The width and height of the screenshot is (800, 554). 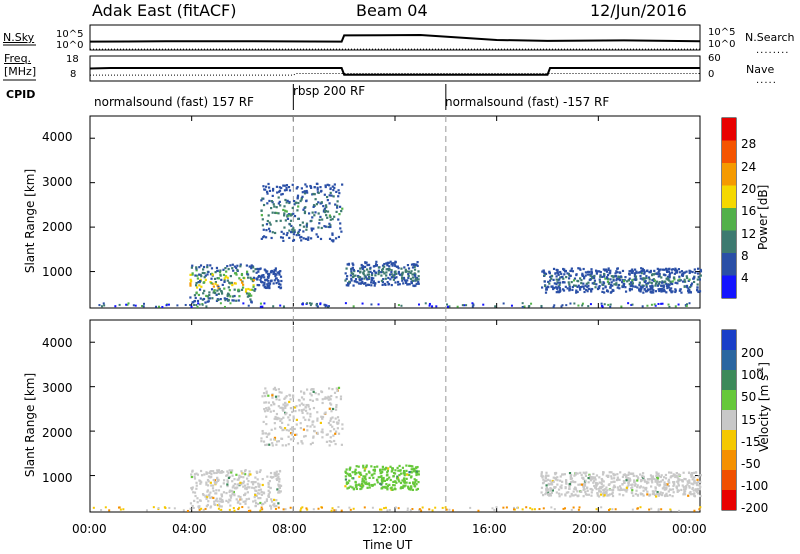 I want to click on nsky-tick-high: 10^5, so click(x=70, y=34).